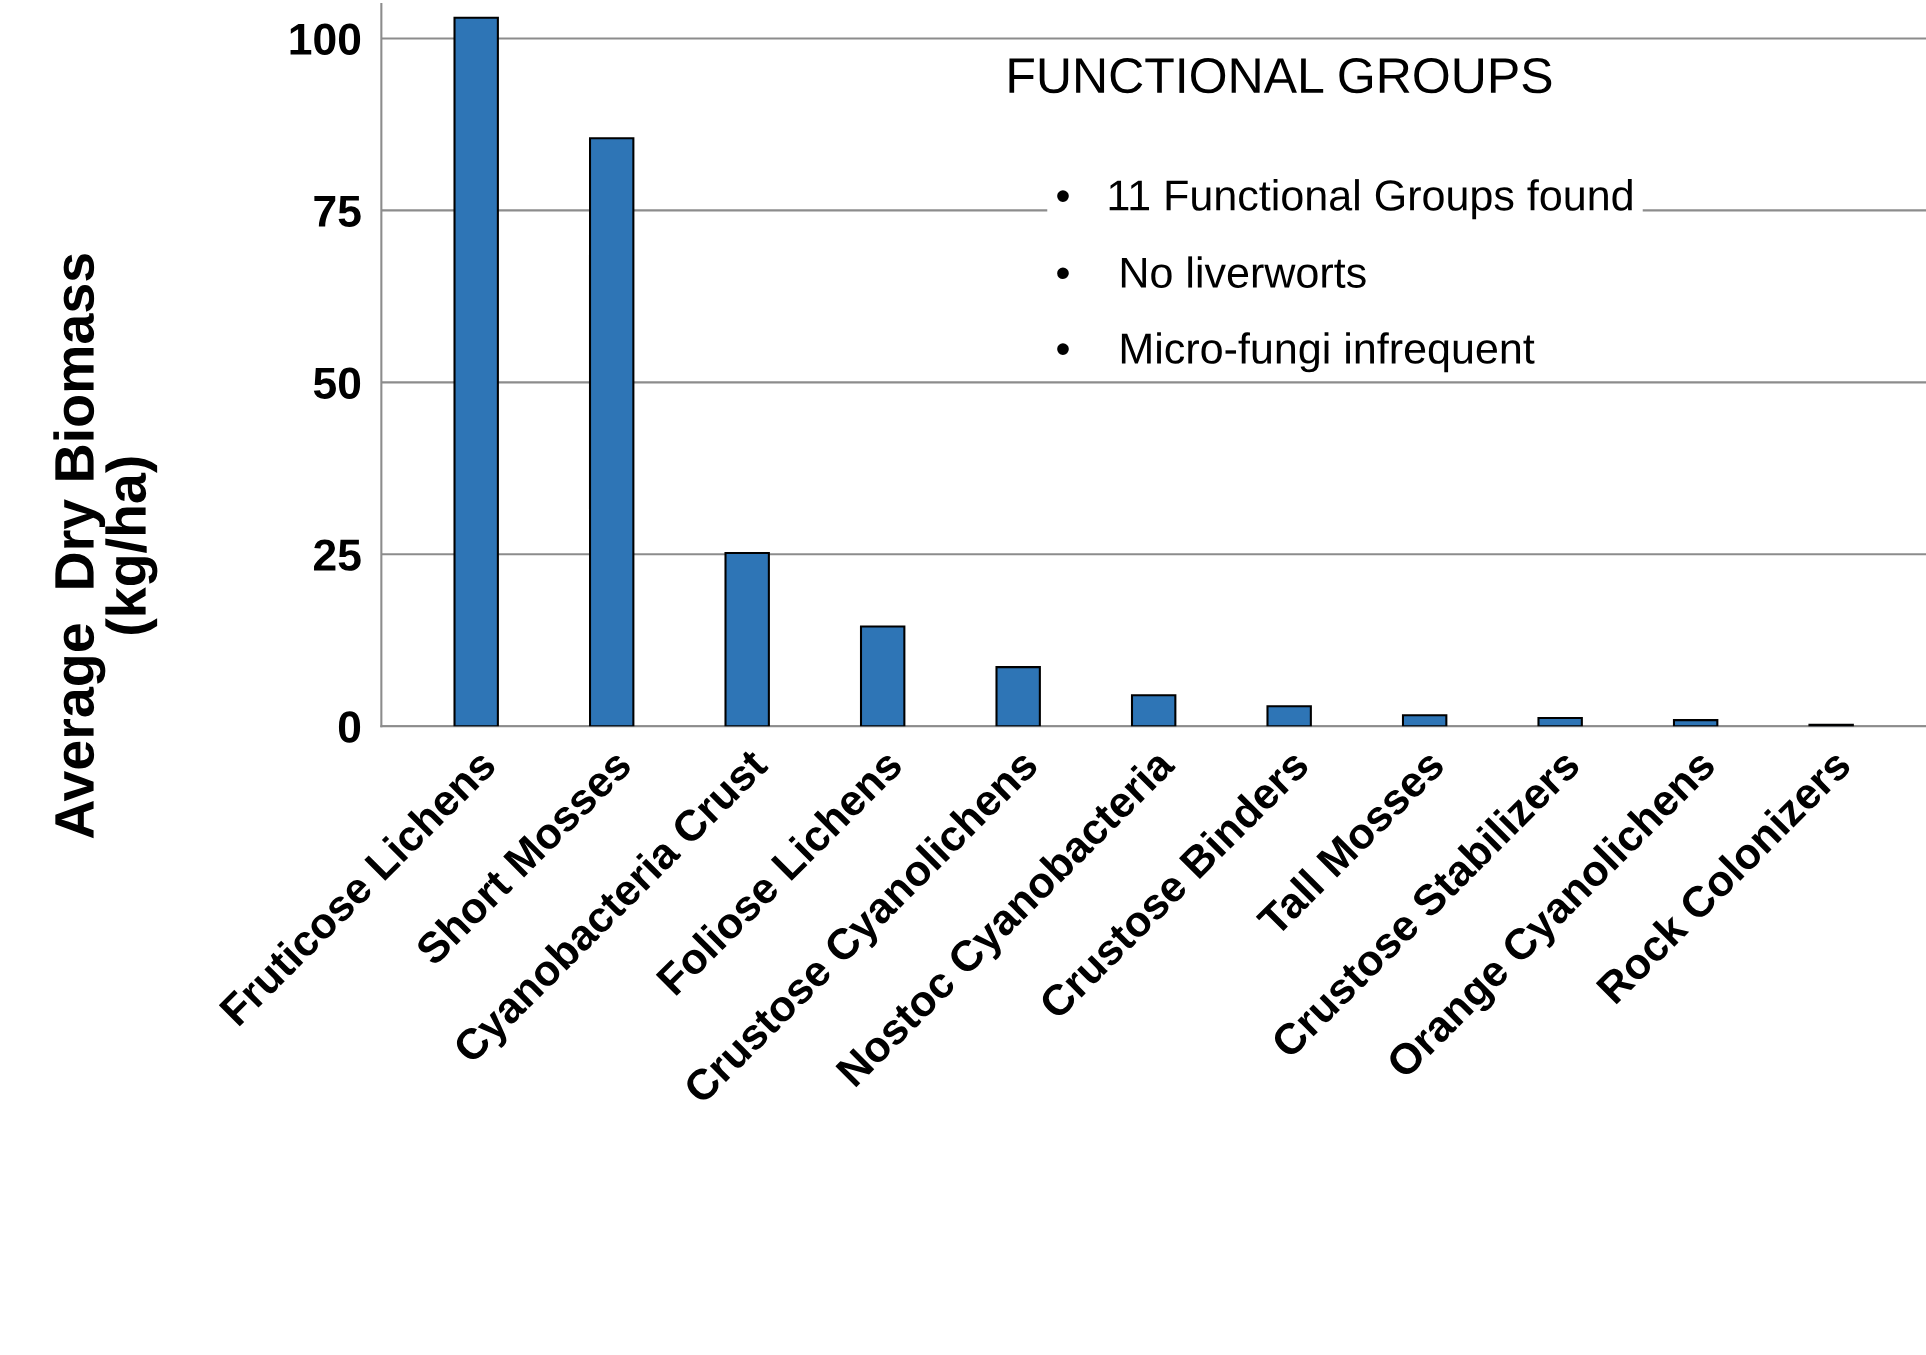 The height and width of the screenshot is (1355, 1926). I want to click on annotation: • Micro-fungi infrequent, so click(1296, 352).